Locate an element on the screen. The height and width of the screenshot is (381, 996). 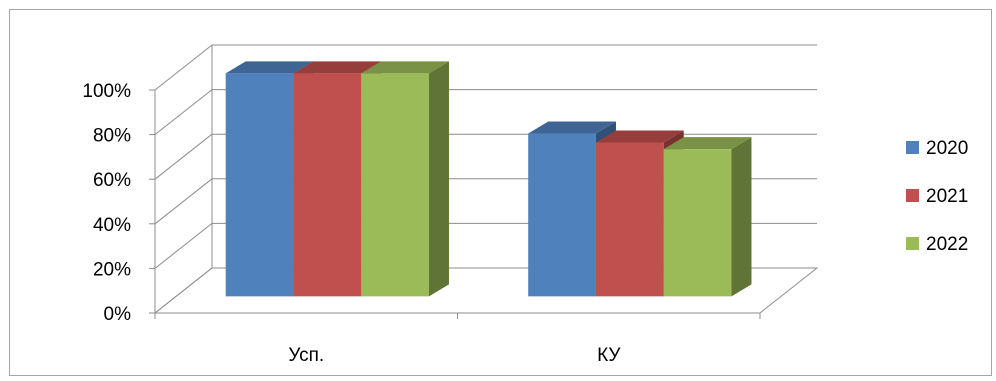
y-axis-tick-labels: 0% 20% 40% 60% 80% 100% is located at coordinates (106, 203).